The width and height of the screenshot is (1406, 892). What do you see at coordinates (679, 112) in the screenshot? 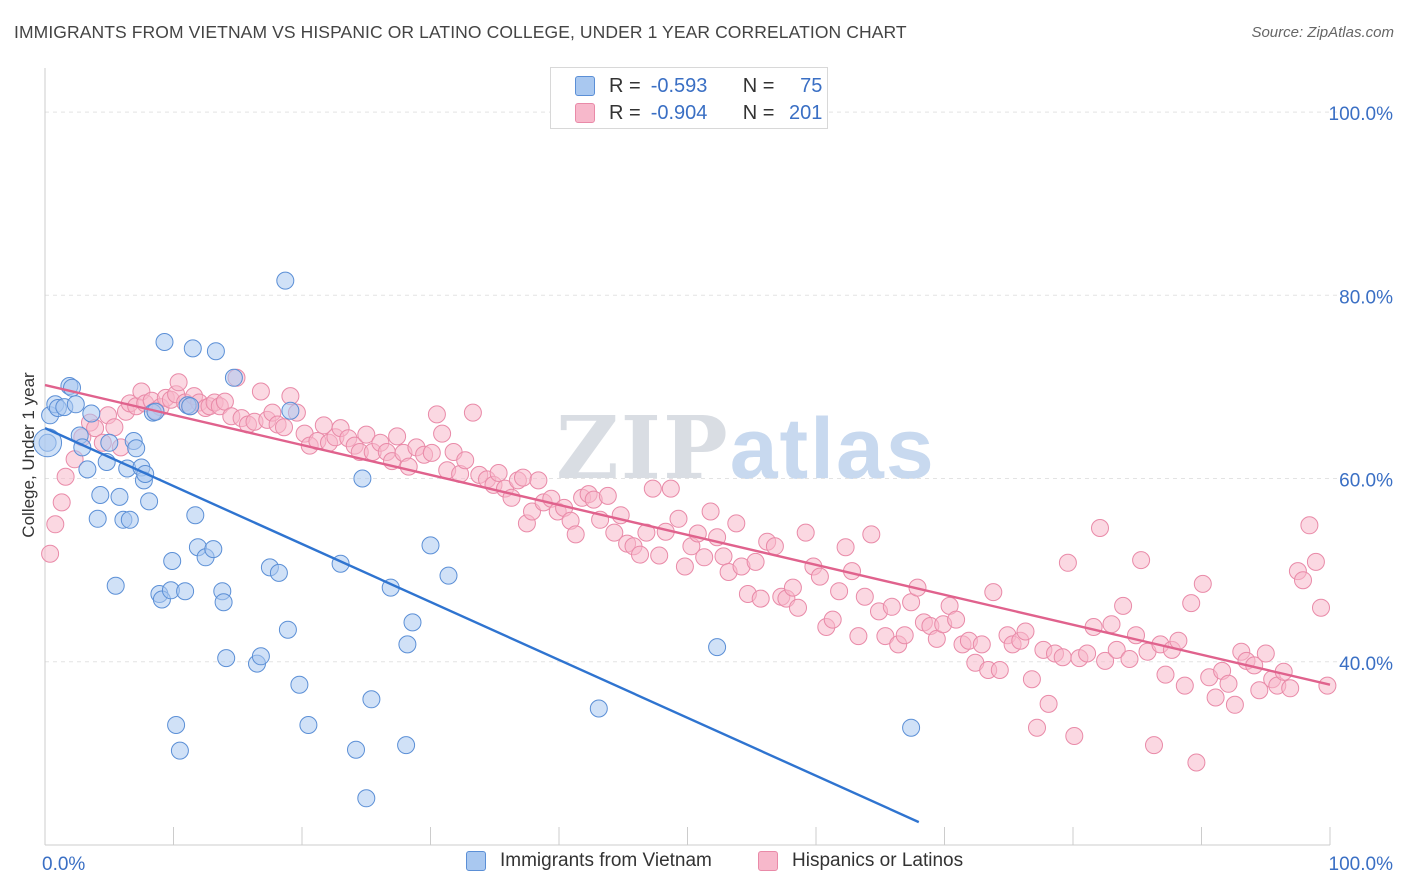
I see `legend-r-value: -0.904` at bounding box center [679, 112].